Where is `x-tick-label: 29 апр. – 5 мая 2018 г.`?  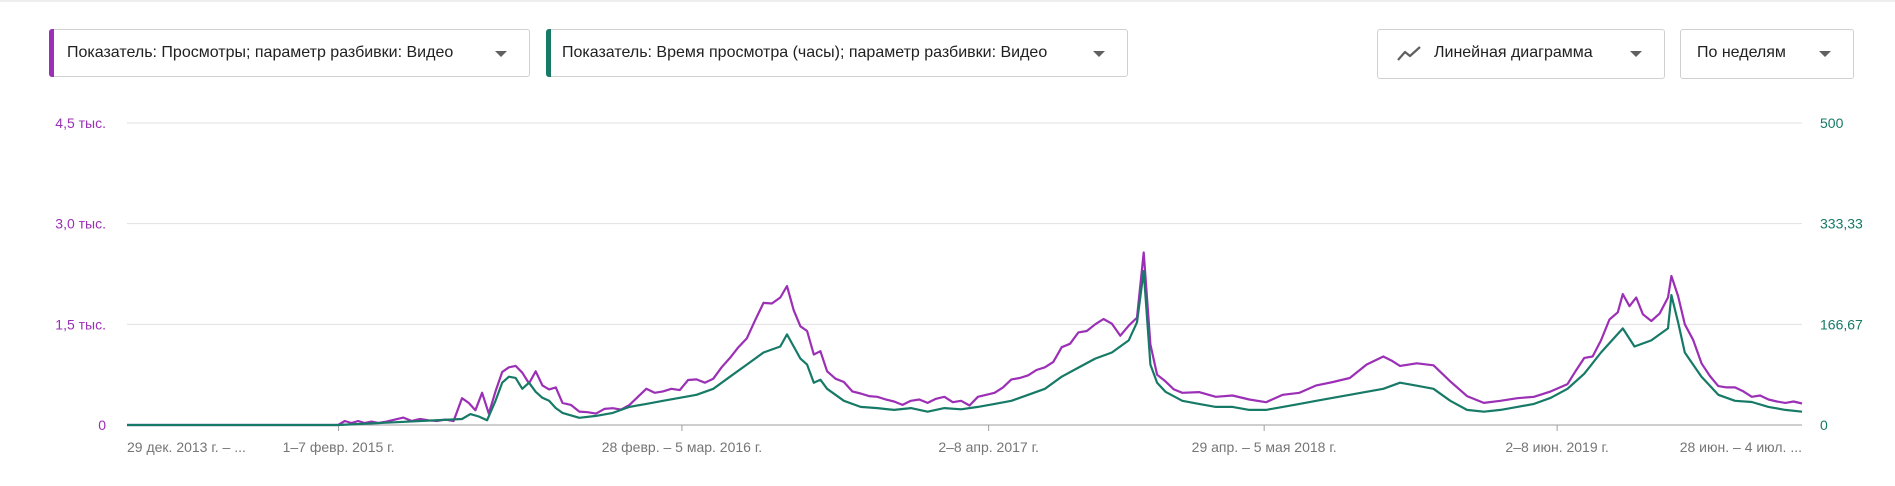 x-tick-label: 29 апр. – 5 мая 2018 г. is located at coordinates (1264, 447).